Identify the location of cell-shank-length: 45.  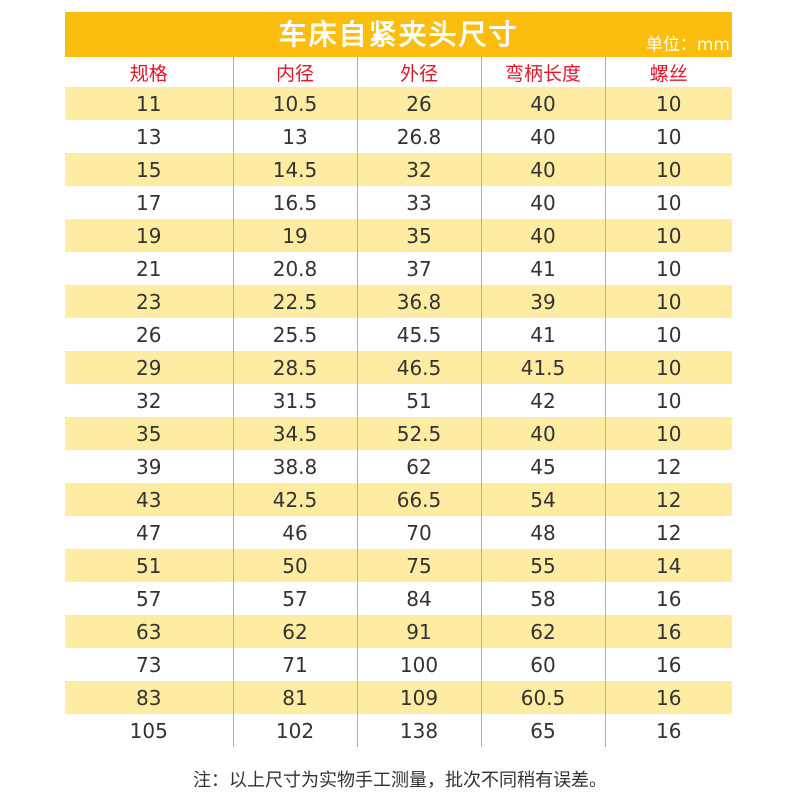
(542, 466).